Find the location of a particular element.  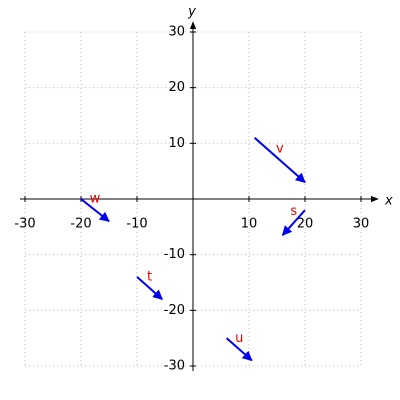

y-tick-label: 20 is located at coordinates (176, 87).